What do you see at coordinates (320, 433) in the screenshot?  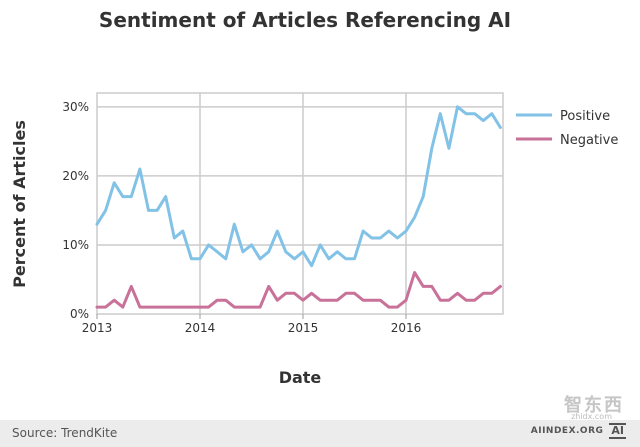 I see `footer: Source: TrendKite AIINDEX.ORG AI` at bounding box center [320, 433].